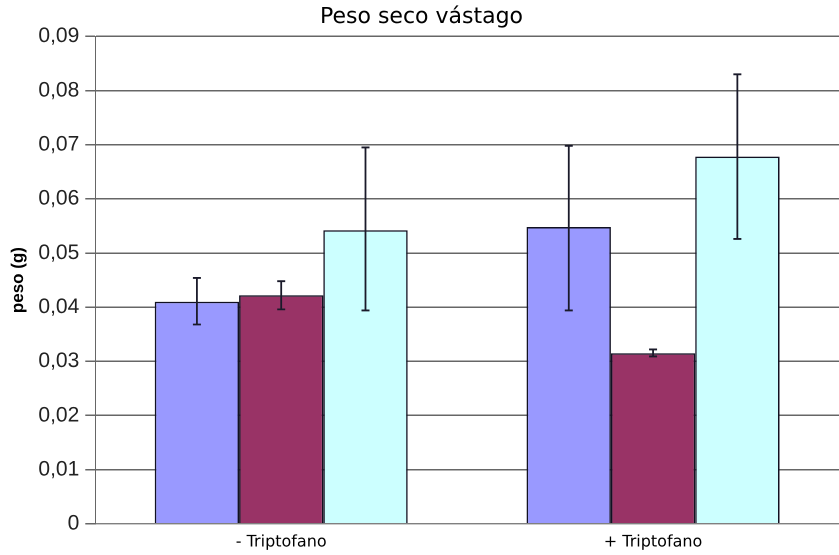  What do you see at coordinates (59, 414) in the screenshot?
I see `y-tick-label: 0,02` at bounding box center [59, 414].